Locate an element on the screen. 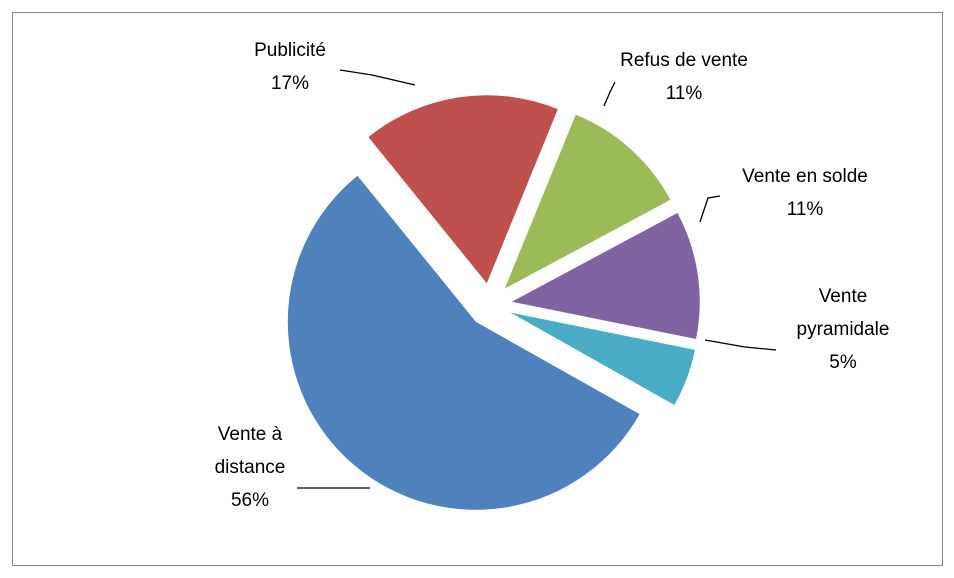 The image size is (954, 578). value-label: 17% is located at coordinates (290, 83).